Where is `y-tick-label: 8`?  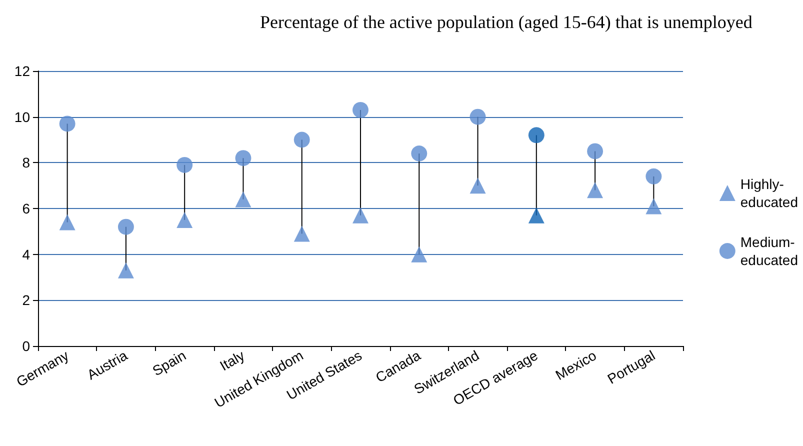 y-tick-label: 8 is located at coordinates (26, 162).